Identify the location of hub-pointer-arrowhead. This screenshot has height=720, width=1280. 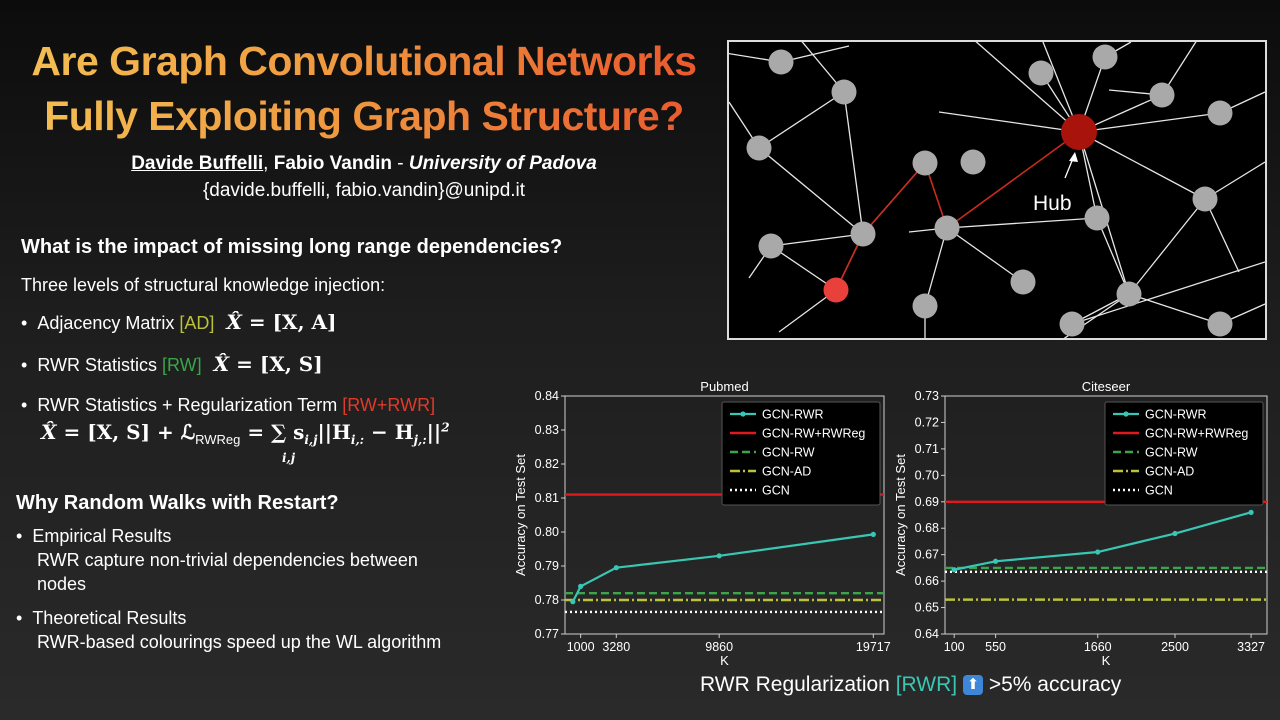
(1073, 157).